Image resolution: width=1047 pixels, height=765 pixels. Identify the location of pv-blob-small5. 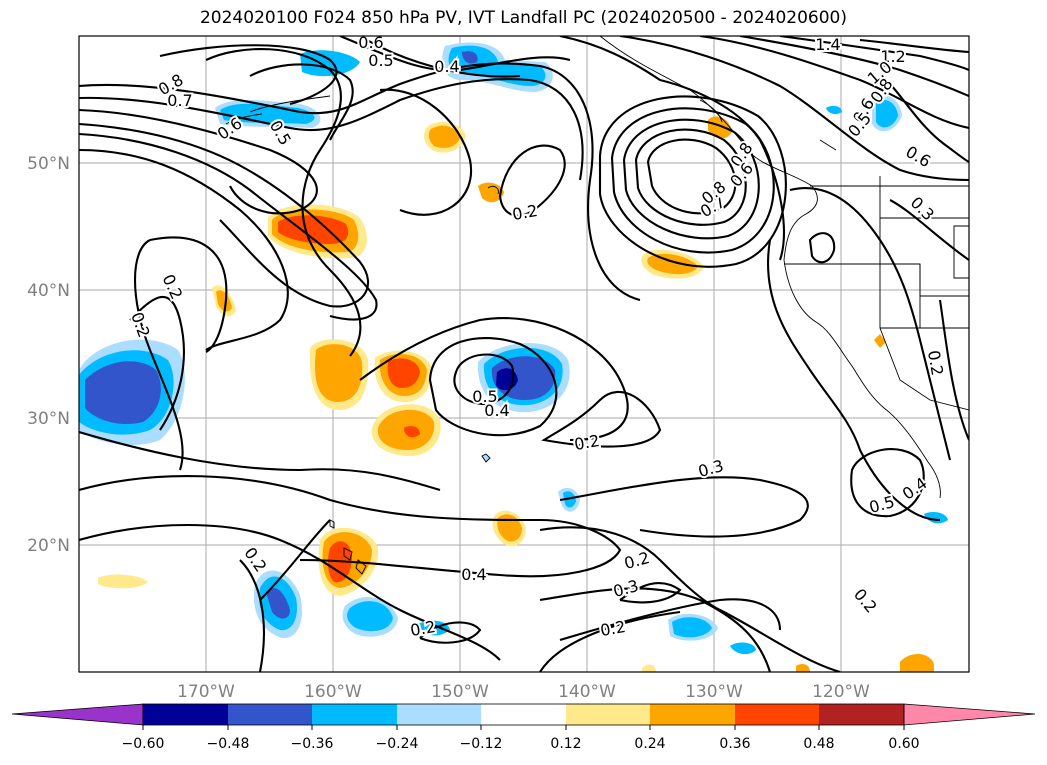
(834, 110).